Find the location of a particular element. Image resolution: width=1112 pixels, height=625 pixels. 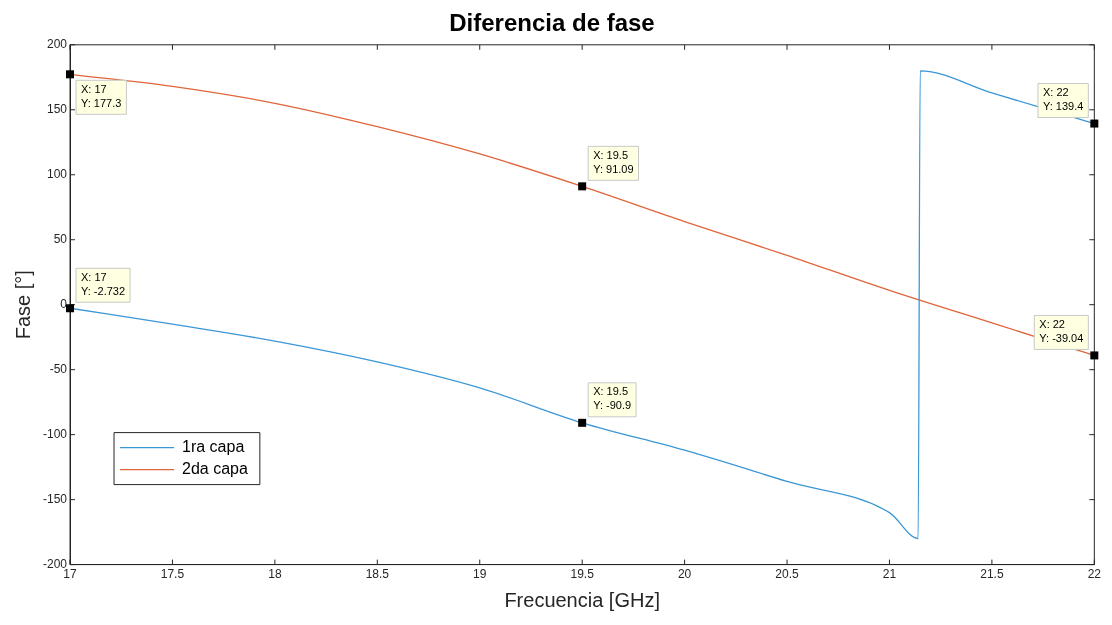

x-tick-label: 18.5 is located at coordinates (377, 574).